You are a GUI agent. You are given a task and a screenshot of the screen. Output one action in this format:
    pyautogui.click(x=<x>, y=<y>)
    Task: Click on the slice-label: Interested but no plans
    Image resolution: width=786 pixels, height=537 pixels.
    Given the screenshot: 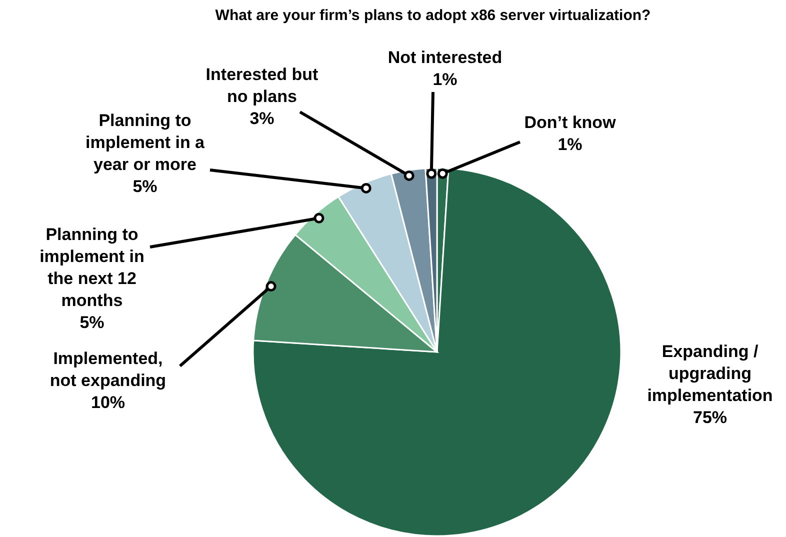 What is the action you would take?
    pyautogui.click(x=262, y=85)
    